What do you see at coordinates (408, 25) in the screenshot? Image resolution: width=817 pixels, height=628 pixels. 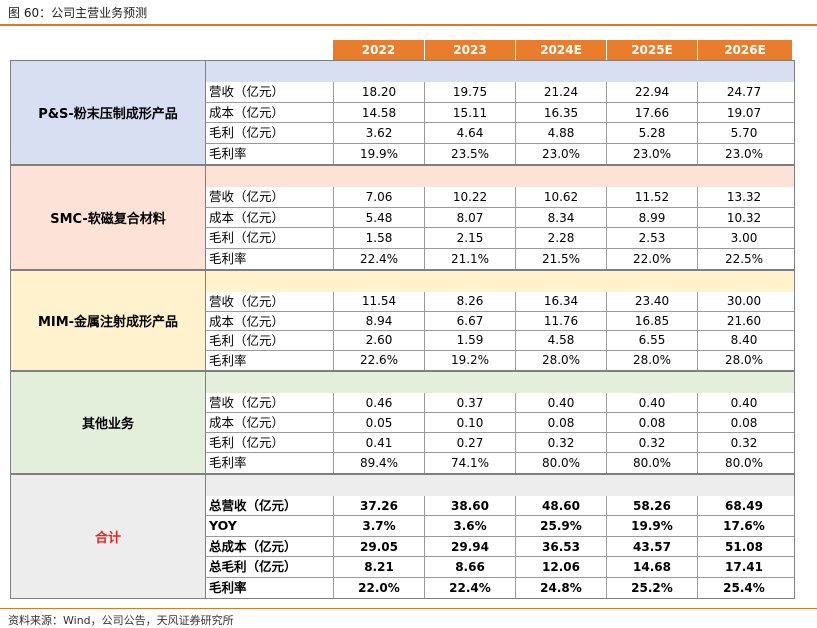 I see `title-divider` at bounding box center [408, 25].